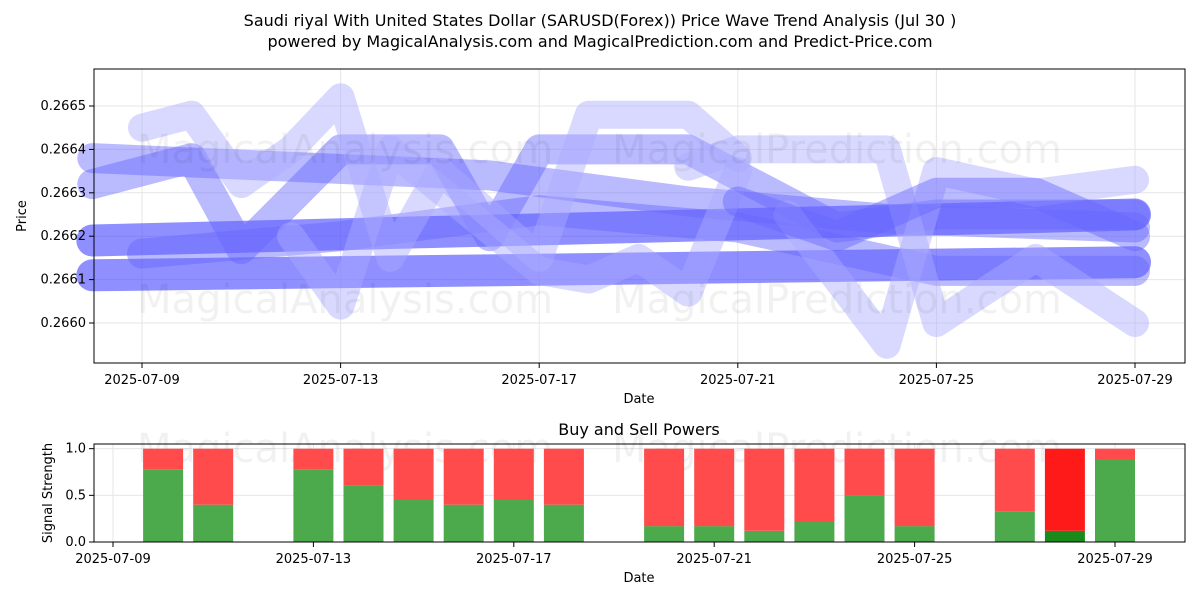 The width and height of the screenshot is (1200, 604). What do you see at coordinates (64, 280) in the screenshot?
I see `price-y-tick-label: 0.2661` at bounding box center [64, 280].